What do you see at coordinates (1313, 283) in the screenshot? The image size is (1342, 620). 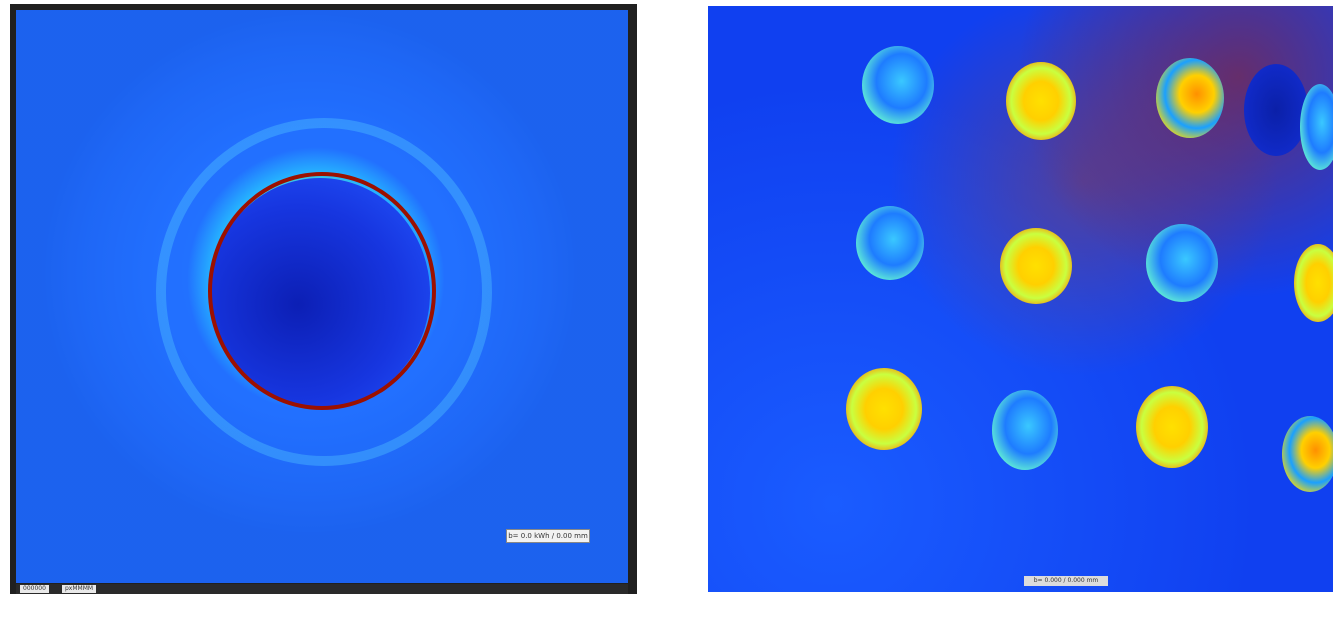 I see `well-r2-c4` at bounding box center [1313, 283].